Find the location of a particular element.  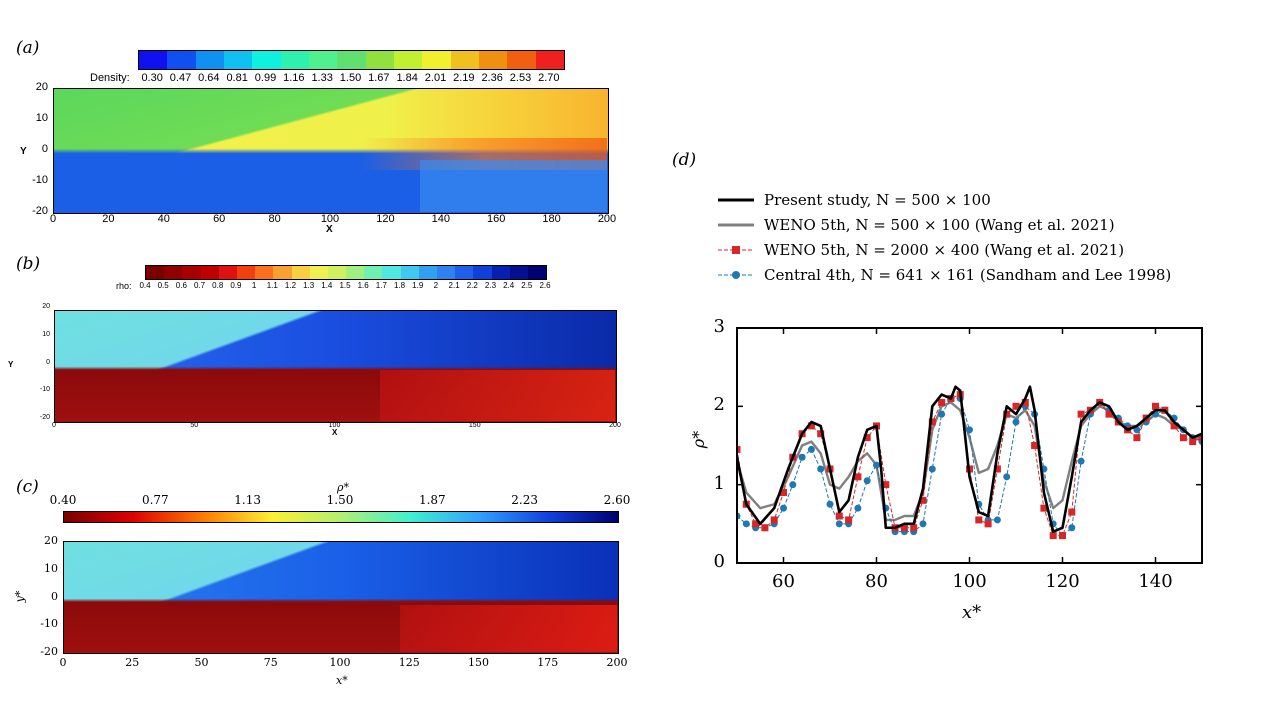

colorbar-b-tick: 1.6 is located at coordinates (363, 285).